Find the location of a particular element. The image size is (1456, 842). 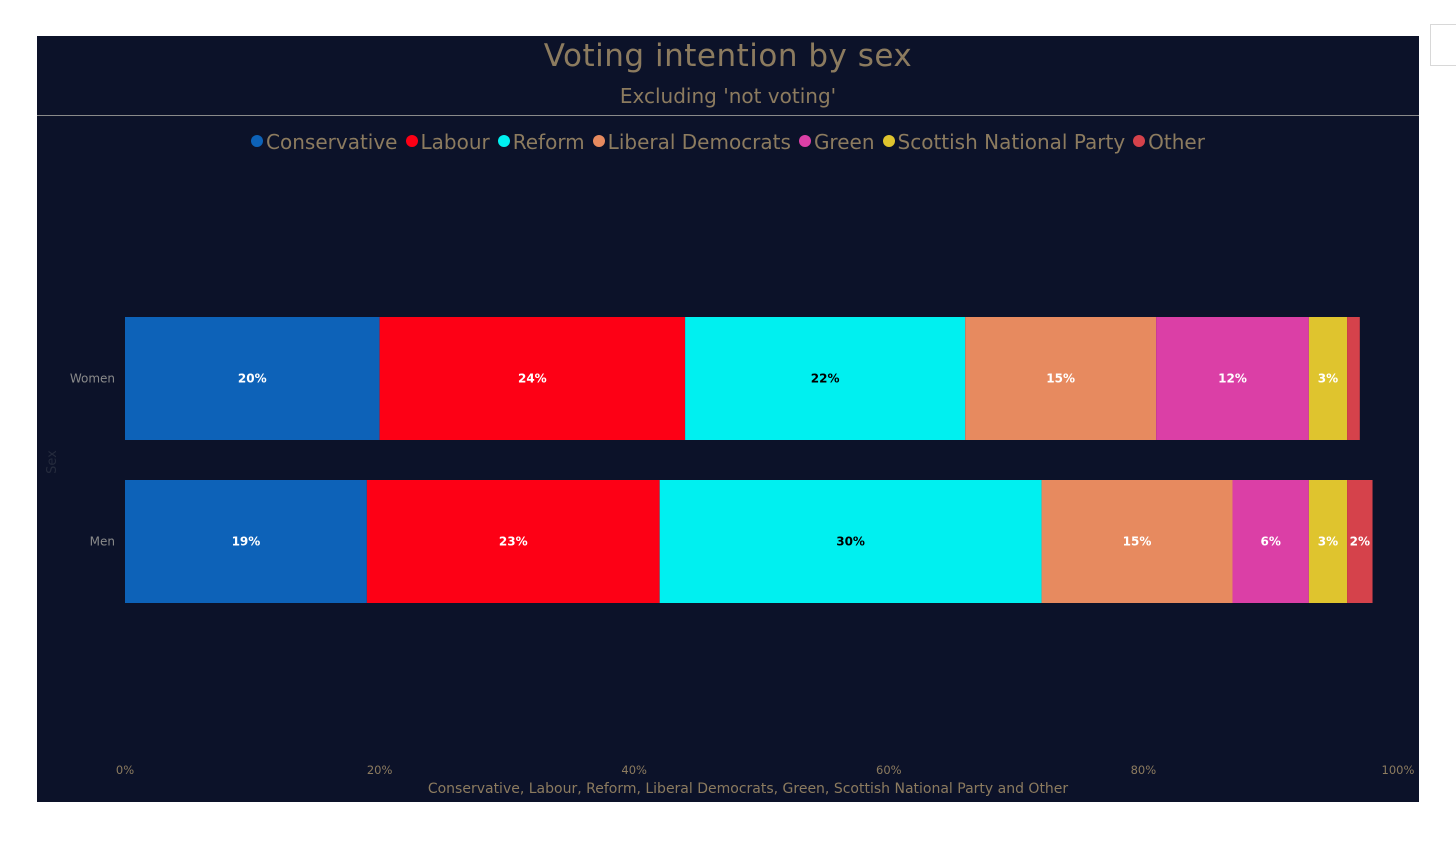

data-label: 30% is located at coordinates (850, 542).